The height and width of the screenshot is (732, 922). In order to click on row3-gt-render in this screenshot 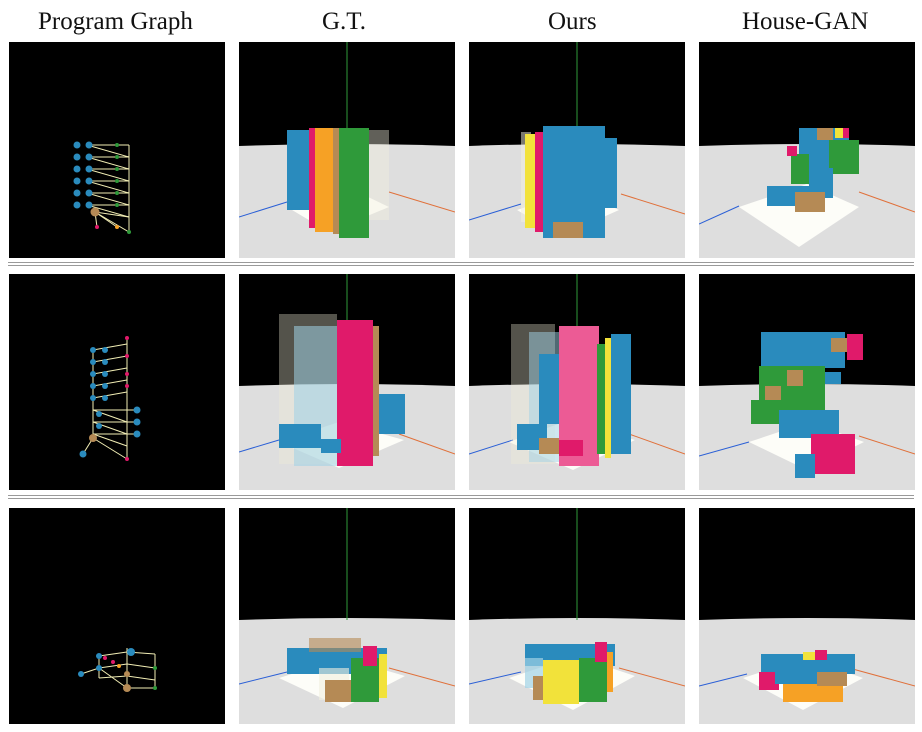, I will do `click(347, 616)`.